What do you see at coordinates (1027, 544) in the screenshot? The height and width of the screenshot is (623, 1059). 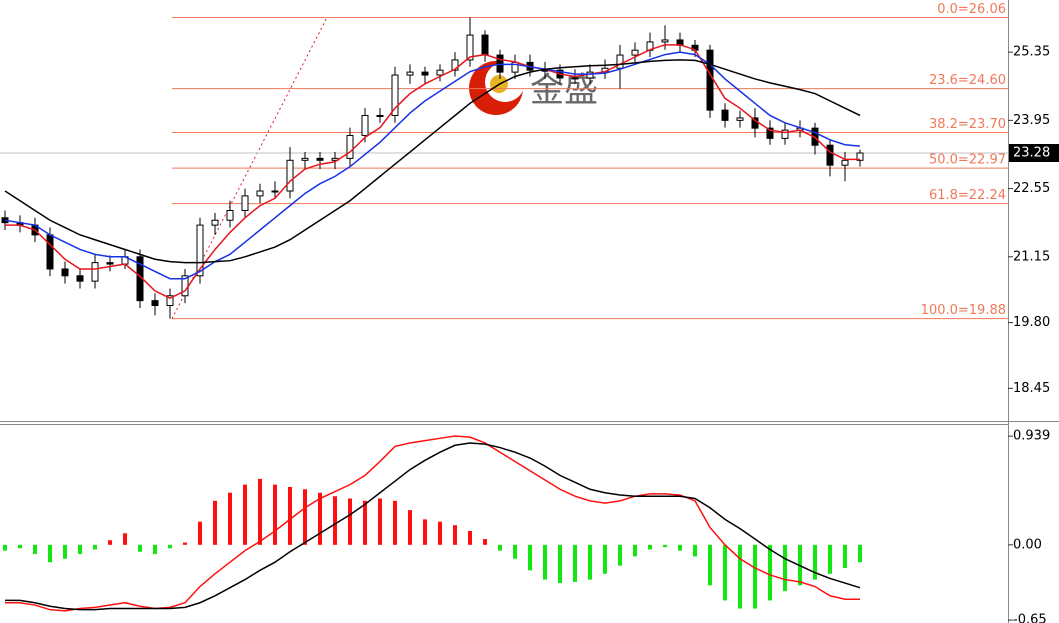 I see `y-tick-label: 0.00` at bounding box center [1027, 544].